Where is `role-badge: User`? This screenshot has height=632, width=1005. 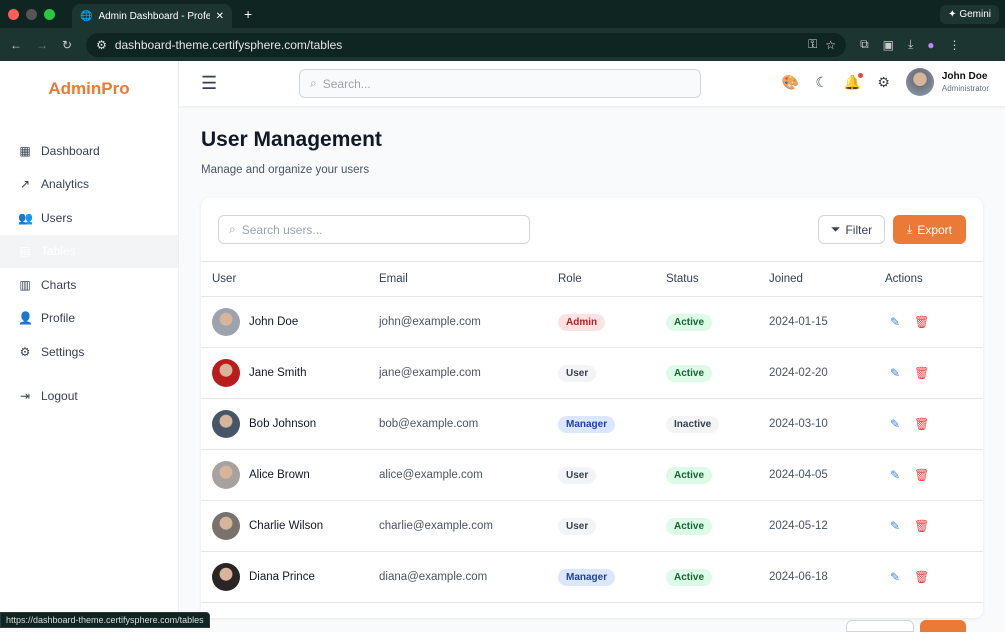 role-badge: User is located at coordinates (577, 373).